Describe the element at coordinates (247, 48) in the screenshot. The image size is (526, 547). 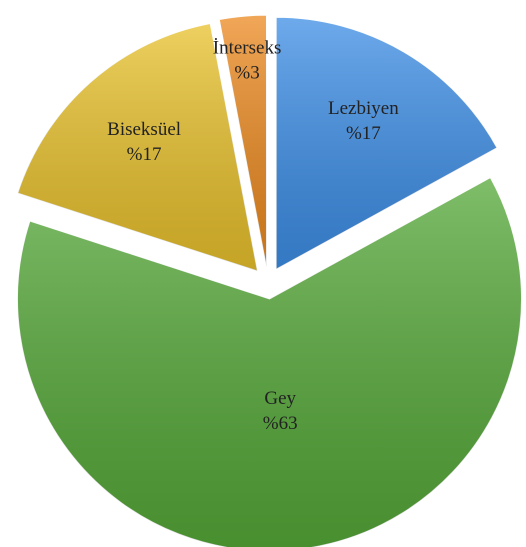
I see `slice-label: İnterseks` at that location.